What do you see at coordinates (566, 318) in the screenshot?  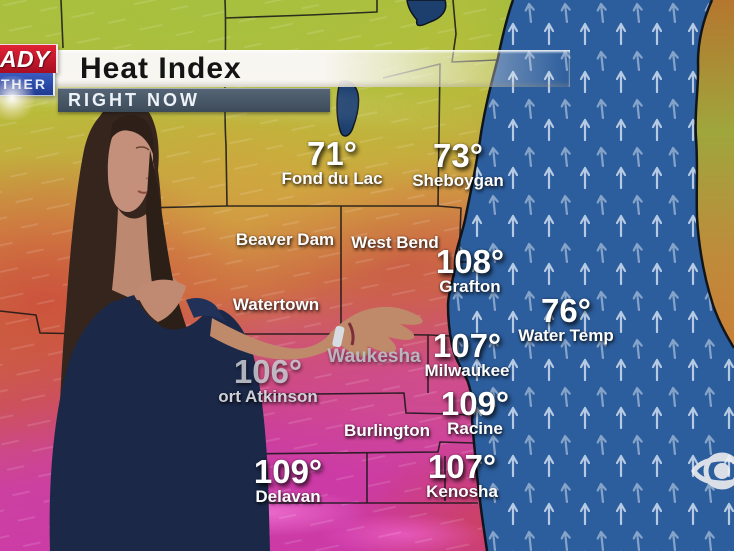 I see `reading-water-temp: 76° Water Temp` at bounding box center [566, 318].